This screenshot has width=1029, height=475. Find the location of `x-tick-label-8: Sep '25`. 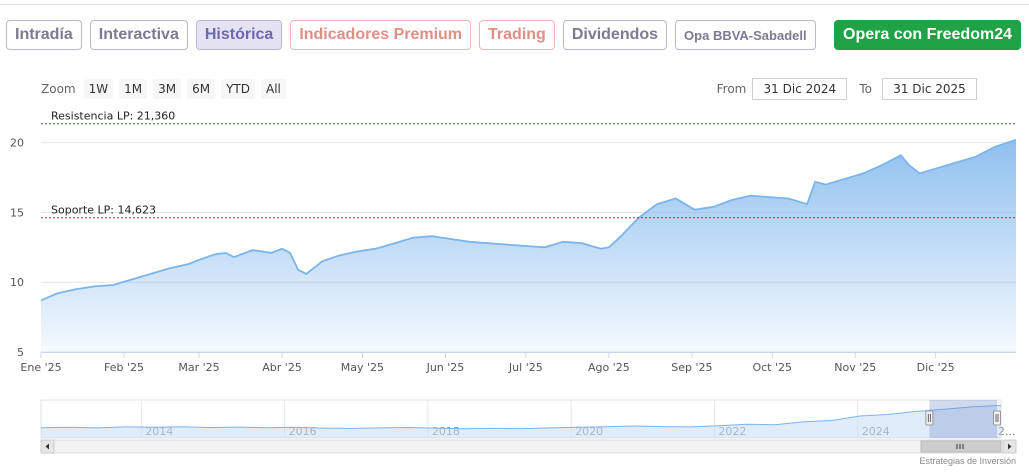

x-tick-label-8: Sep '25 is located at coordinates (691, 367).